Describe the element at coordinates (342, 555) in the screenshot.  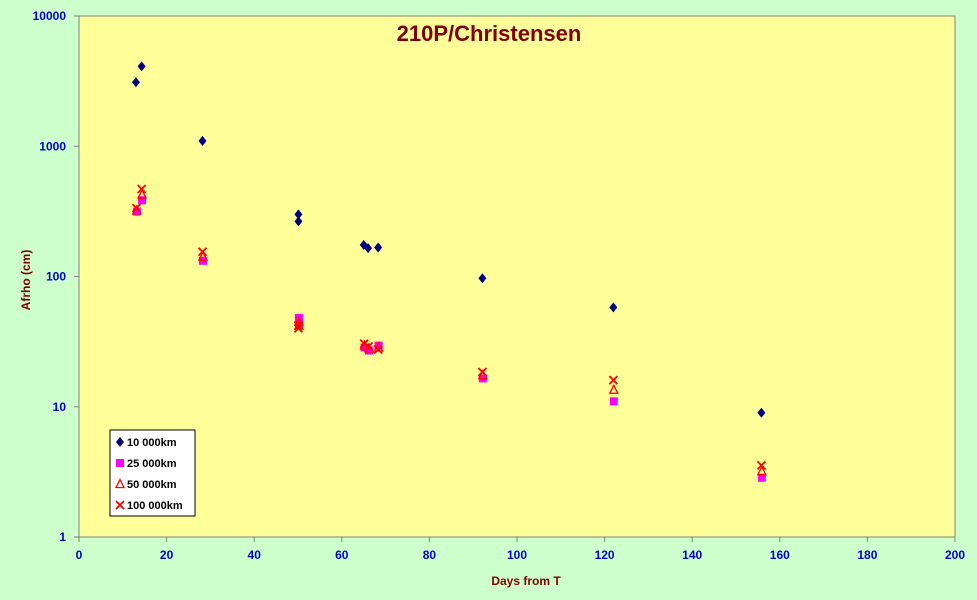
I see `x-tick-label: 60` at that location.